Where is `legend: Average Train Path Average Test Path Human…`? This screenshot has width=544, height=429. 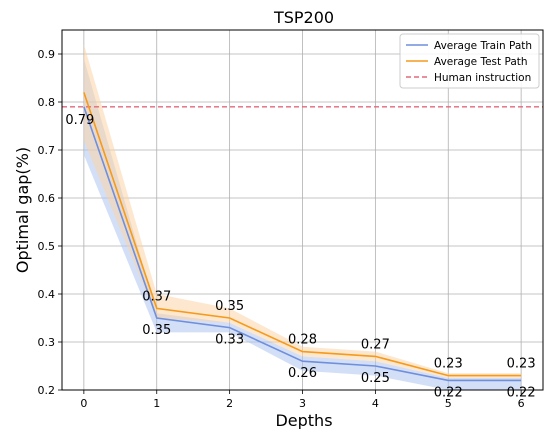 legend: Average Train Path Average Test Path Human… is located at coordinates (469, 61).